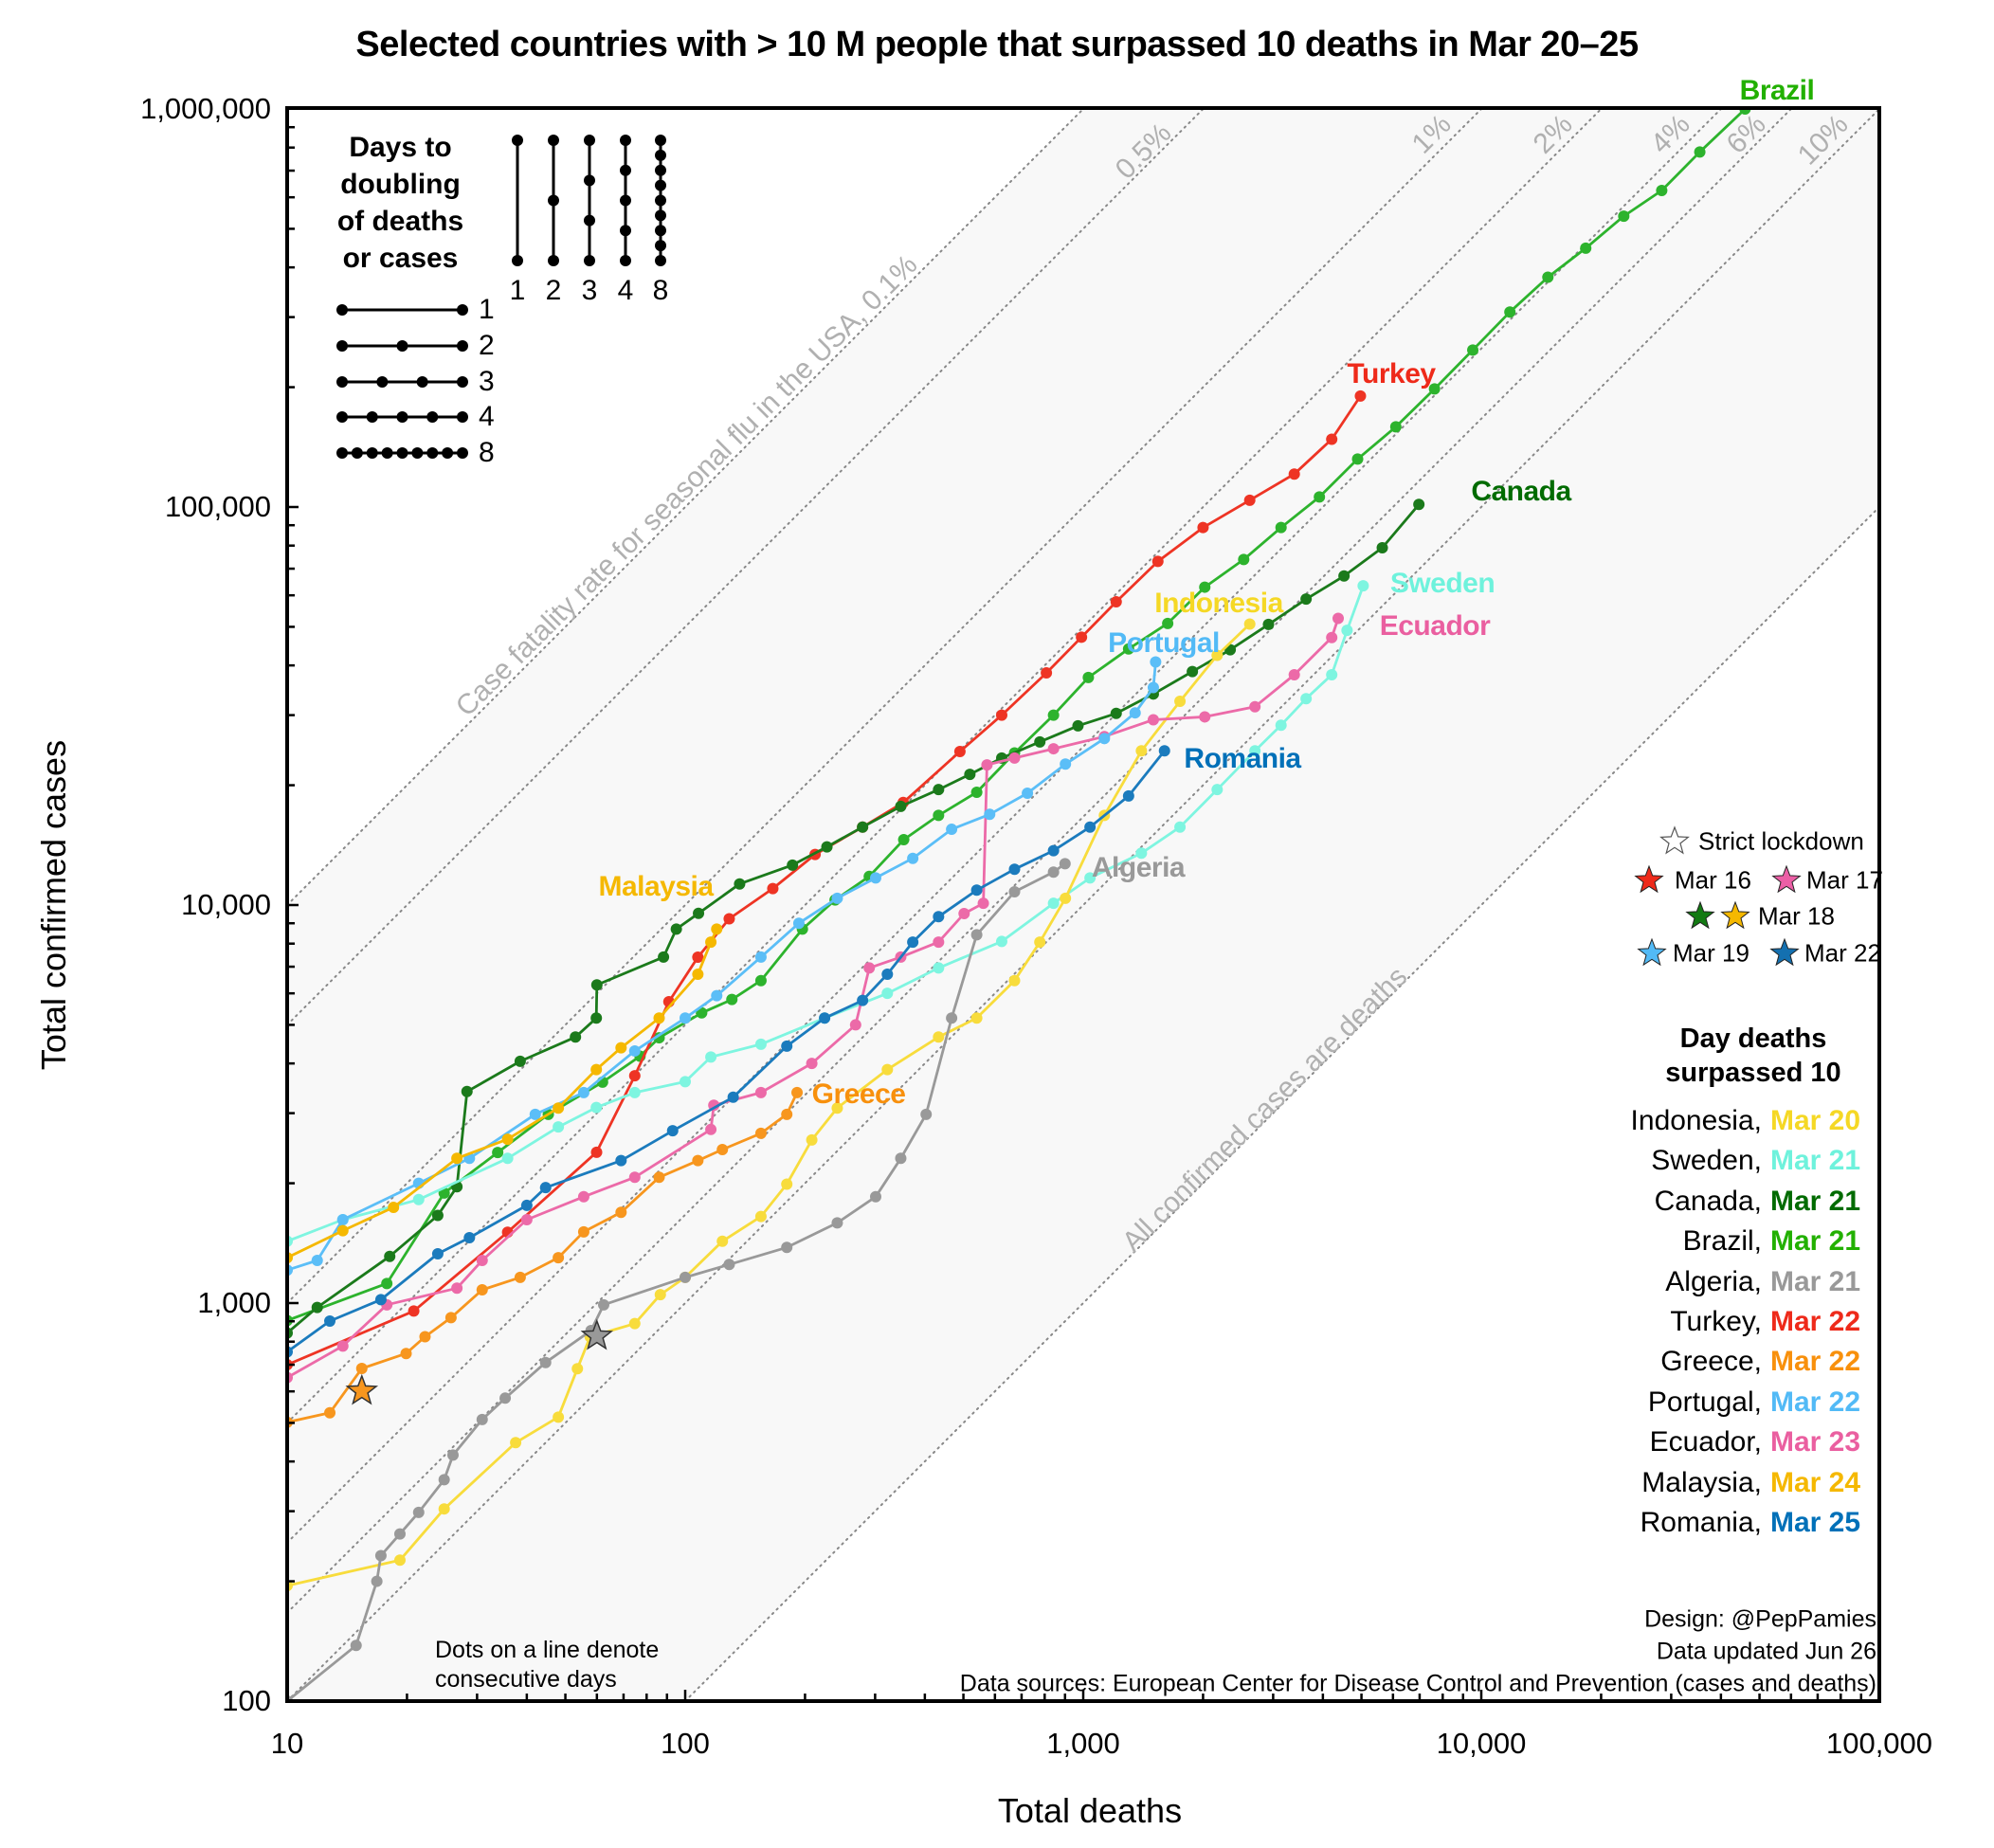 The height and width of the screenshot is (1848, 1994). What do you see at coordinates (1722, 1241) in the screenshot?
I see `surpassed-country: Brazil,` at bounding box center [1722, 1241].